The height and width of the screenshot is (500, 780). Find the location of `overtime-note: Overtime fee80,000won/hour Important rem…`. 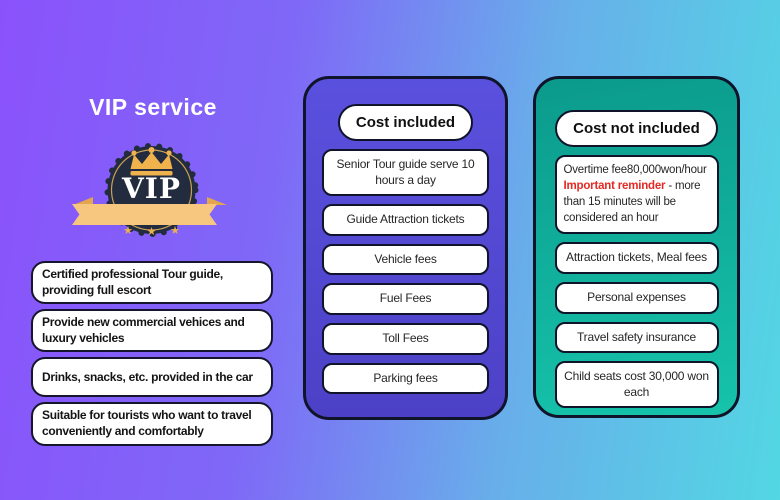

overtime-note: Overtime fee80,000won/hour Important rem… is located at coordinates (636, 195).